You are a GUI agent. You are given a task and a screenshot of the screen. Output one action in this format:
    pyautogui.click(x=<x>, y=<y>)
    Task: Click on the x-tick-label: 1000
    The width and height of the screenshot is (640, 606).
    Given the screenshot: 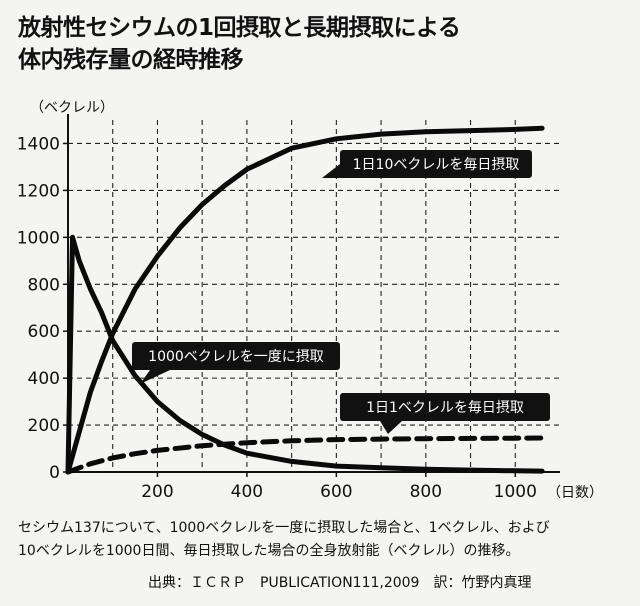 What is the action you would take?
    pyautogui.click(x=515, y=492)
    